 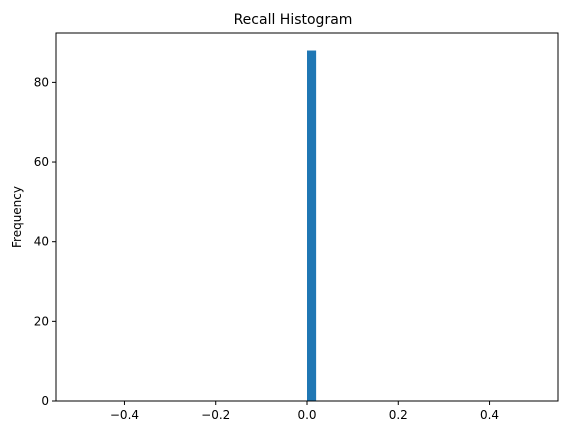 I want to click on x-tick-label: −0.4, so click(x=124, y=415).